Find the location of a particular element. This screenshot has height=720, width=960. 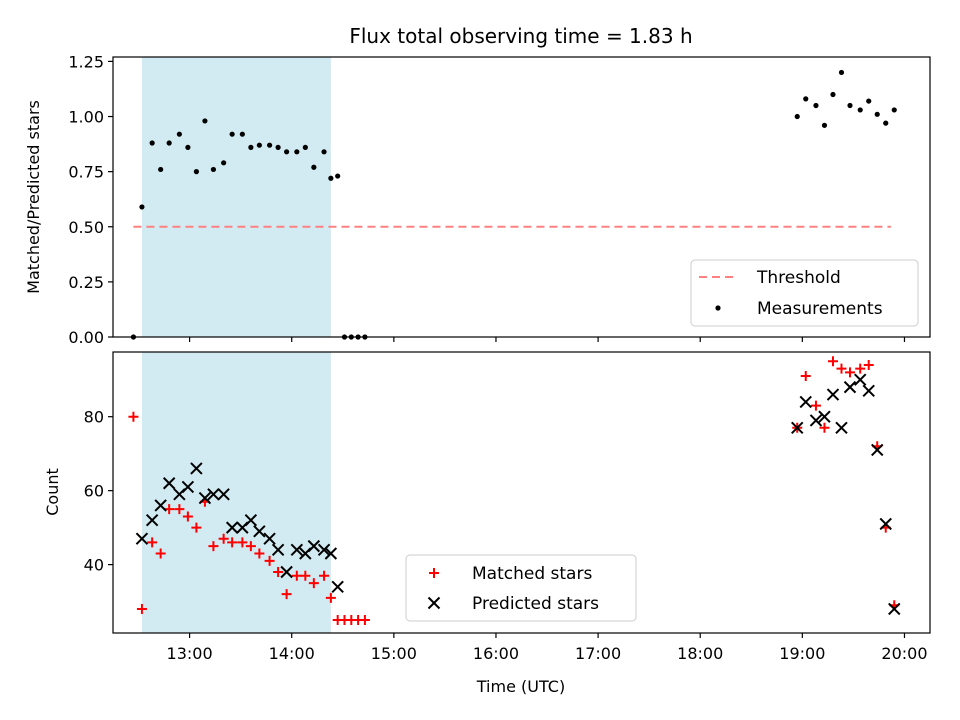

legend-matched-swatch is located at coordinates (434, 573).